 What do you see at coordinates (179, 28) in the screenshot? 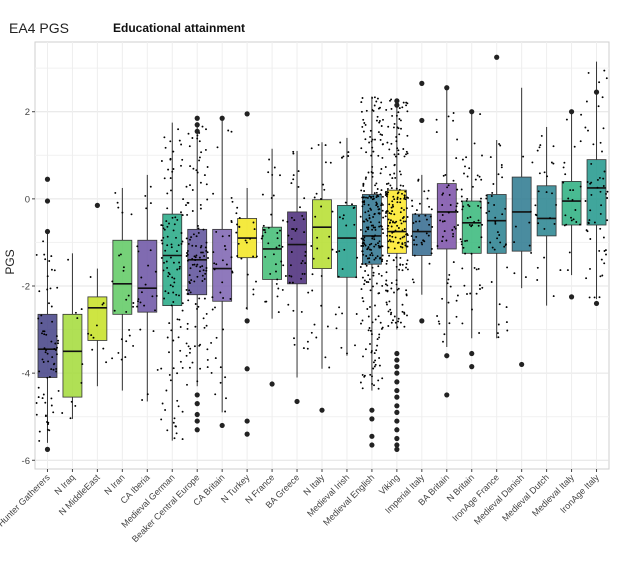
I see `chart-subtitle: Educational attainment` at bounding box center [179, 28].